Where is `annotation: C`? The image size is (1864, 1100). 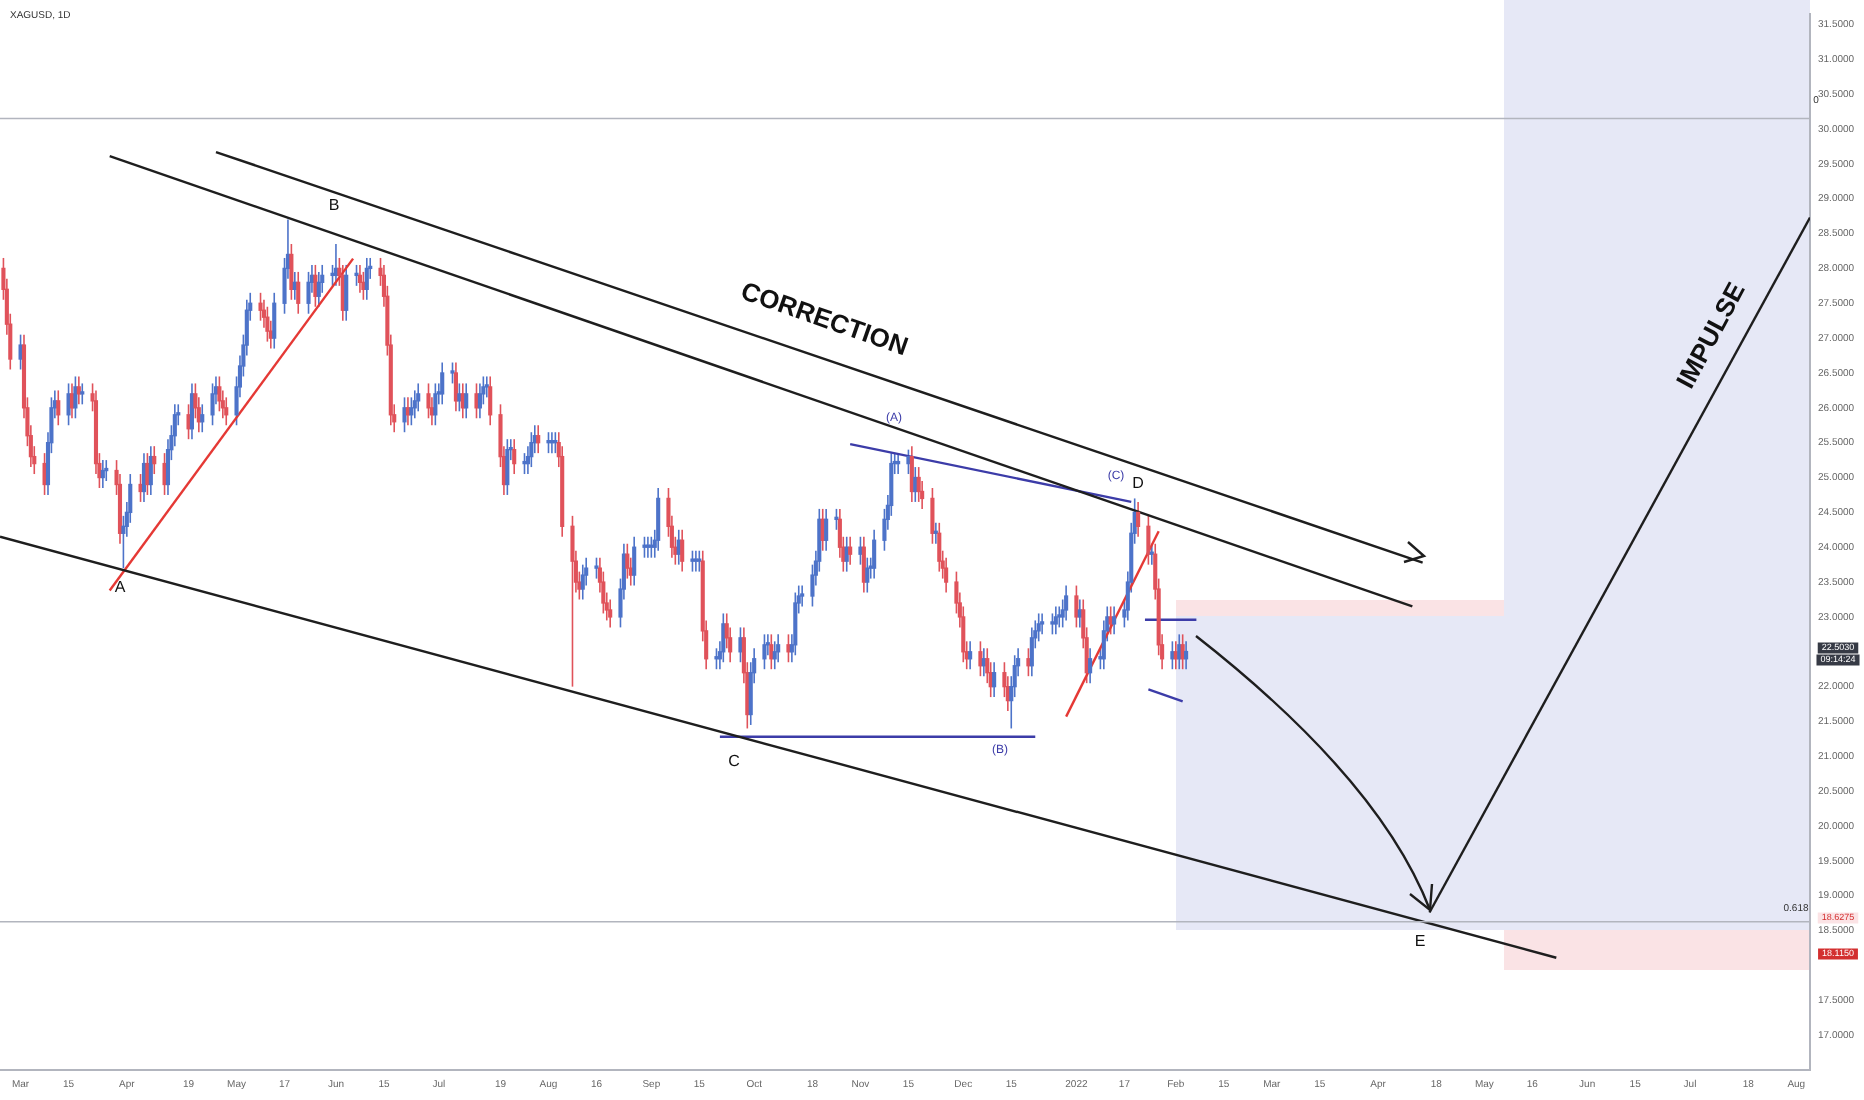
annotation: C is located at coordinates (734, 761).